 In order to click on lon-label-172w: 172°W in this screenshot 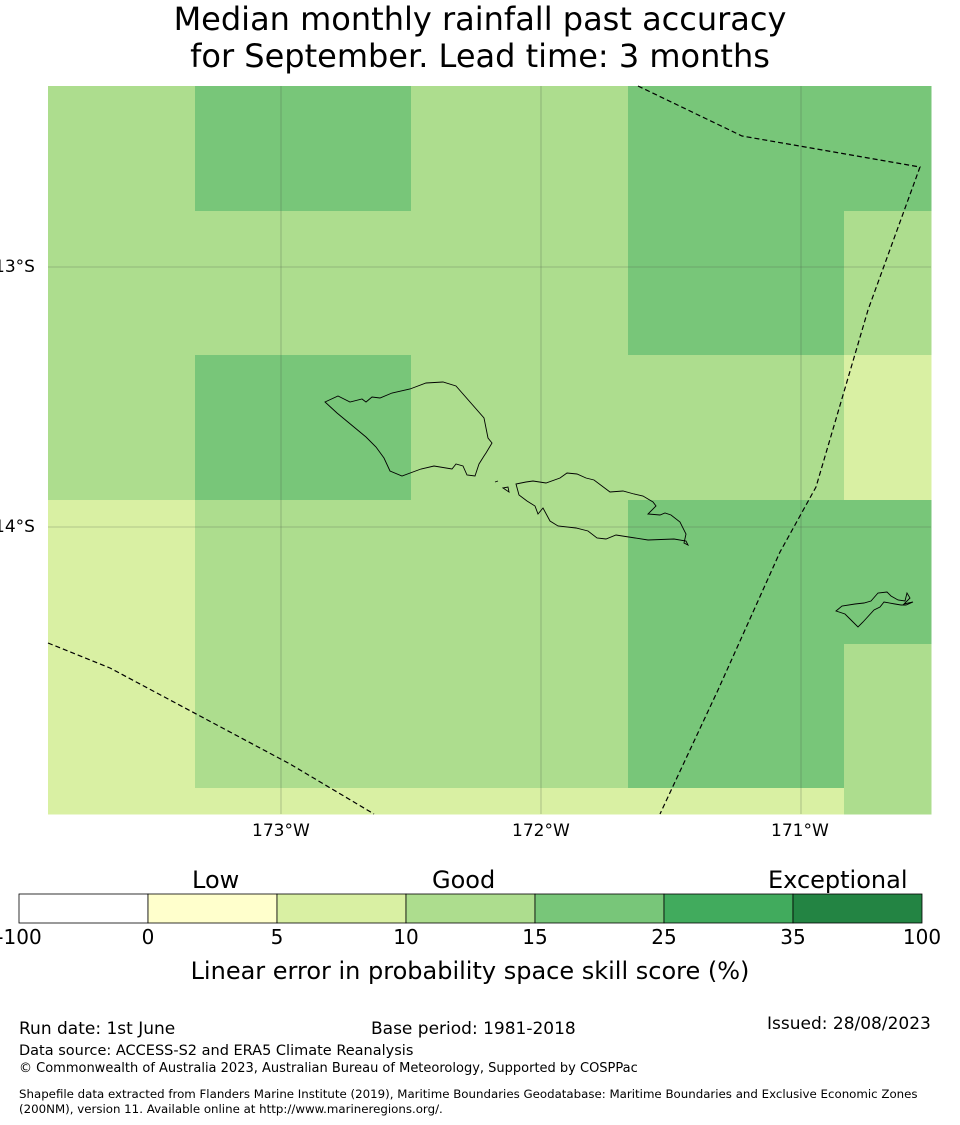, I will do `click(541, 831)`.